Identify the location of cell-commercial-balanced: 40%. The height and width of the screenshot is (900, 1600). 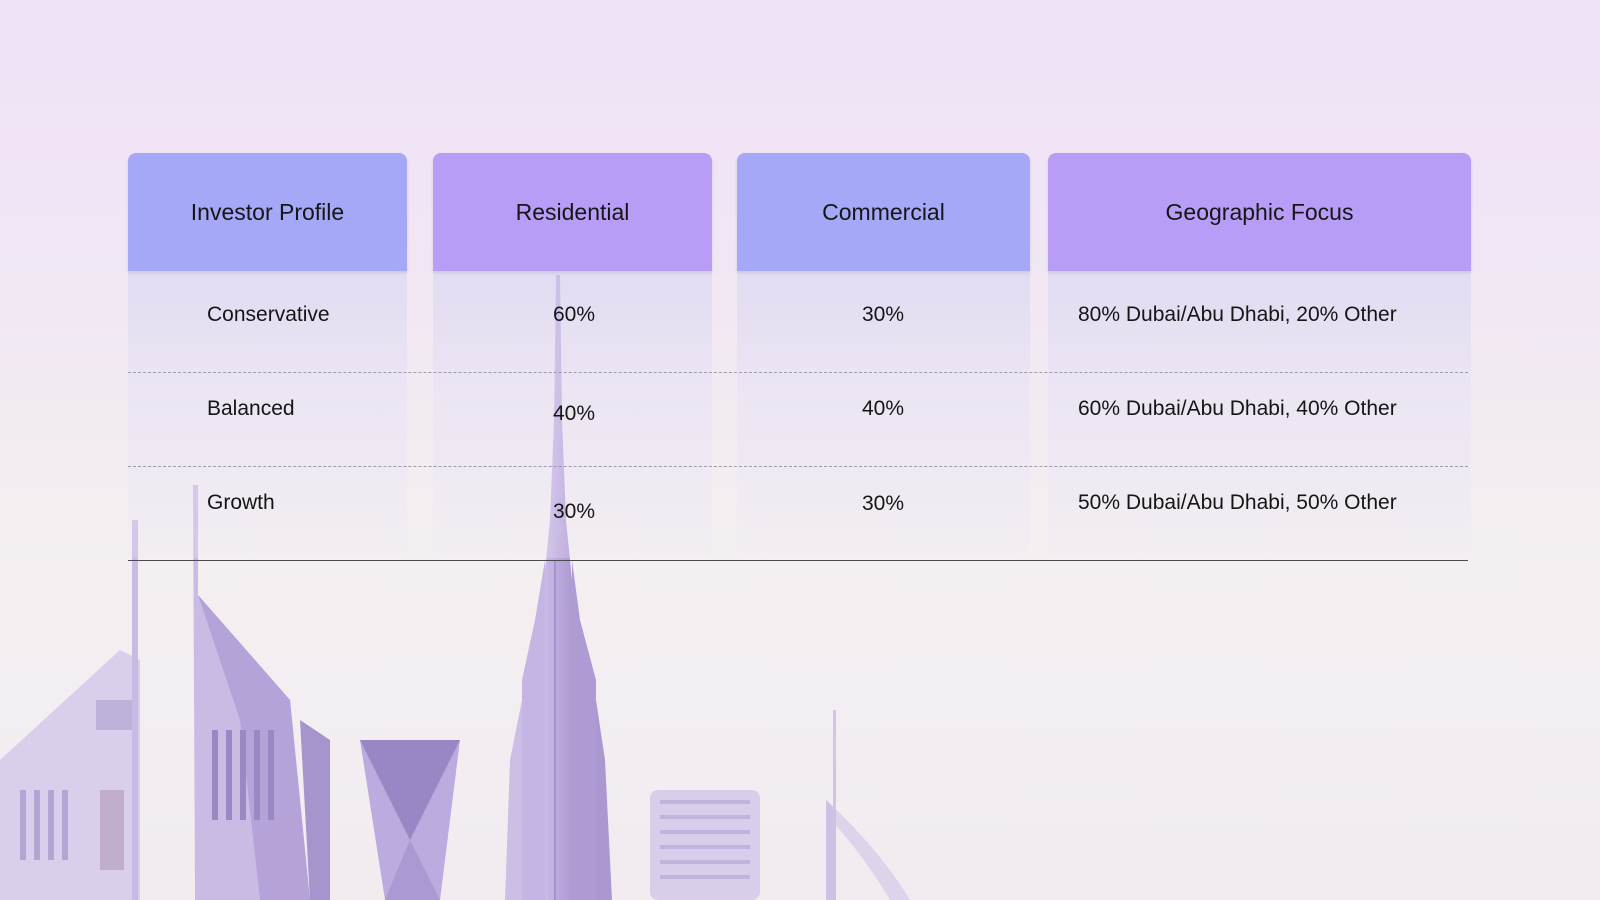
(883, 408).